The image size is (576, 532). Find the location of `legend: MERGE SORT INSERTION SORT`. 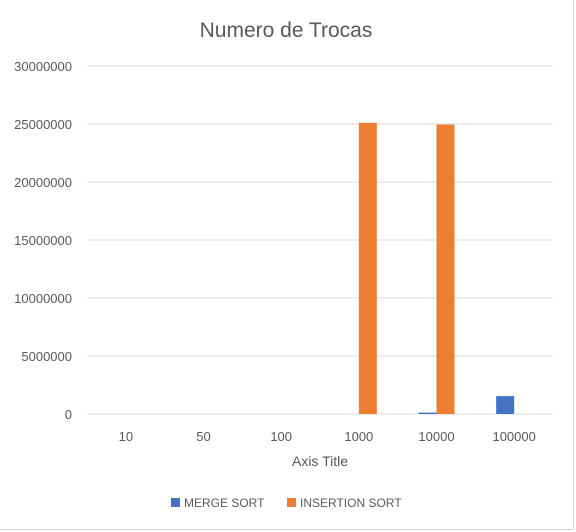

legend: MERGE SORT INSERTION SORT is located at coordinates (286, 503).